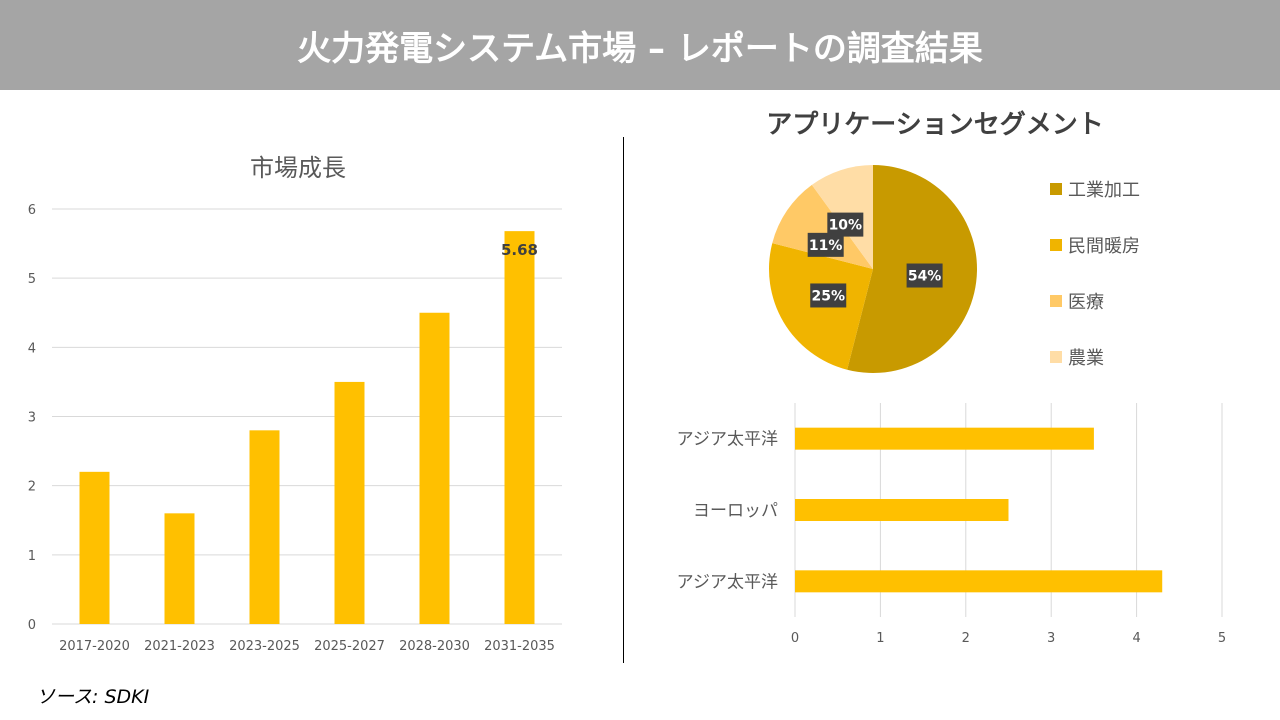 The width and height of the screenshot is (1280, 720). I want to click on x-tick-label: 2031-2035, so click(519, 646).